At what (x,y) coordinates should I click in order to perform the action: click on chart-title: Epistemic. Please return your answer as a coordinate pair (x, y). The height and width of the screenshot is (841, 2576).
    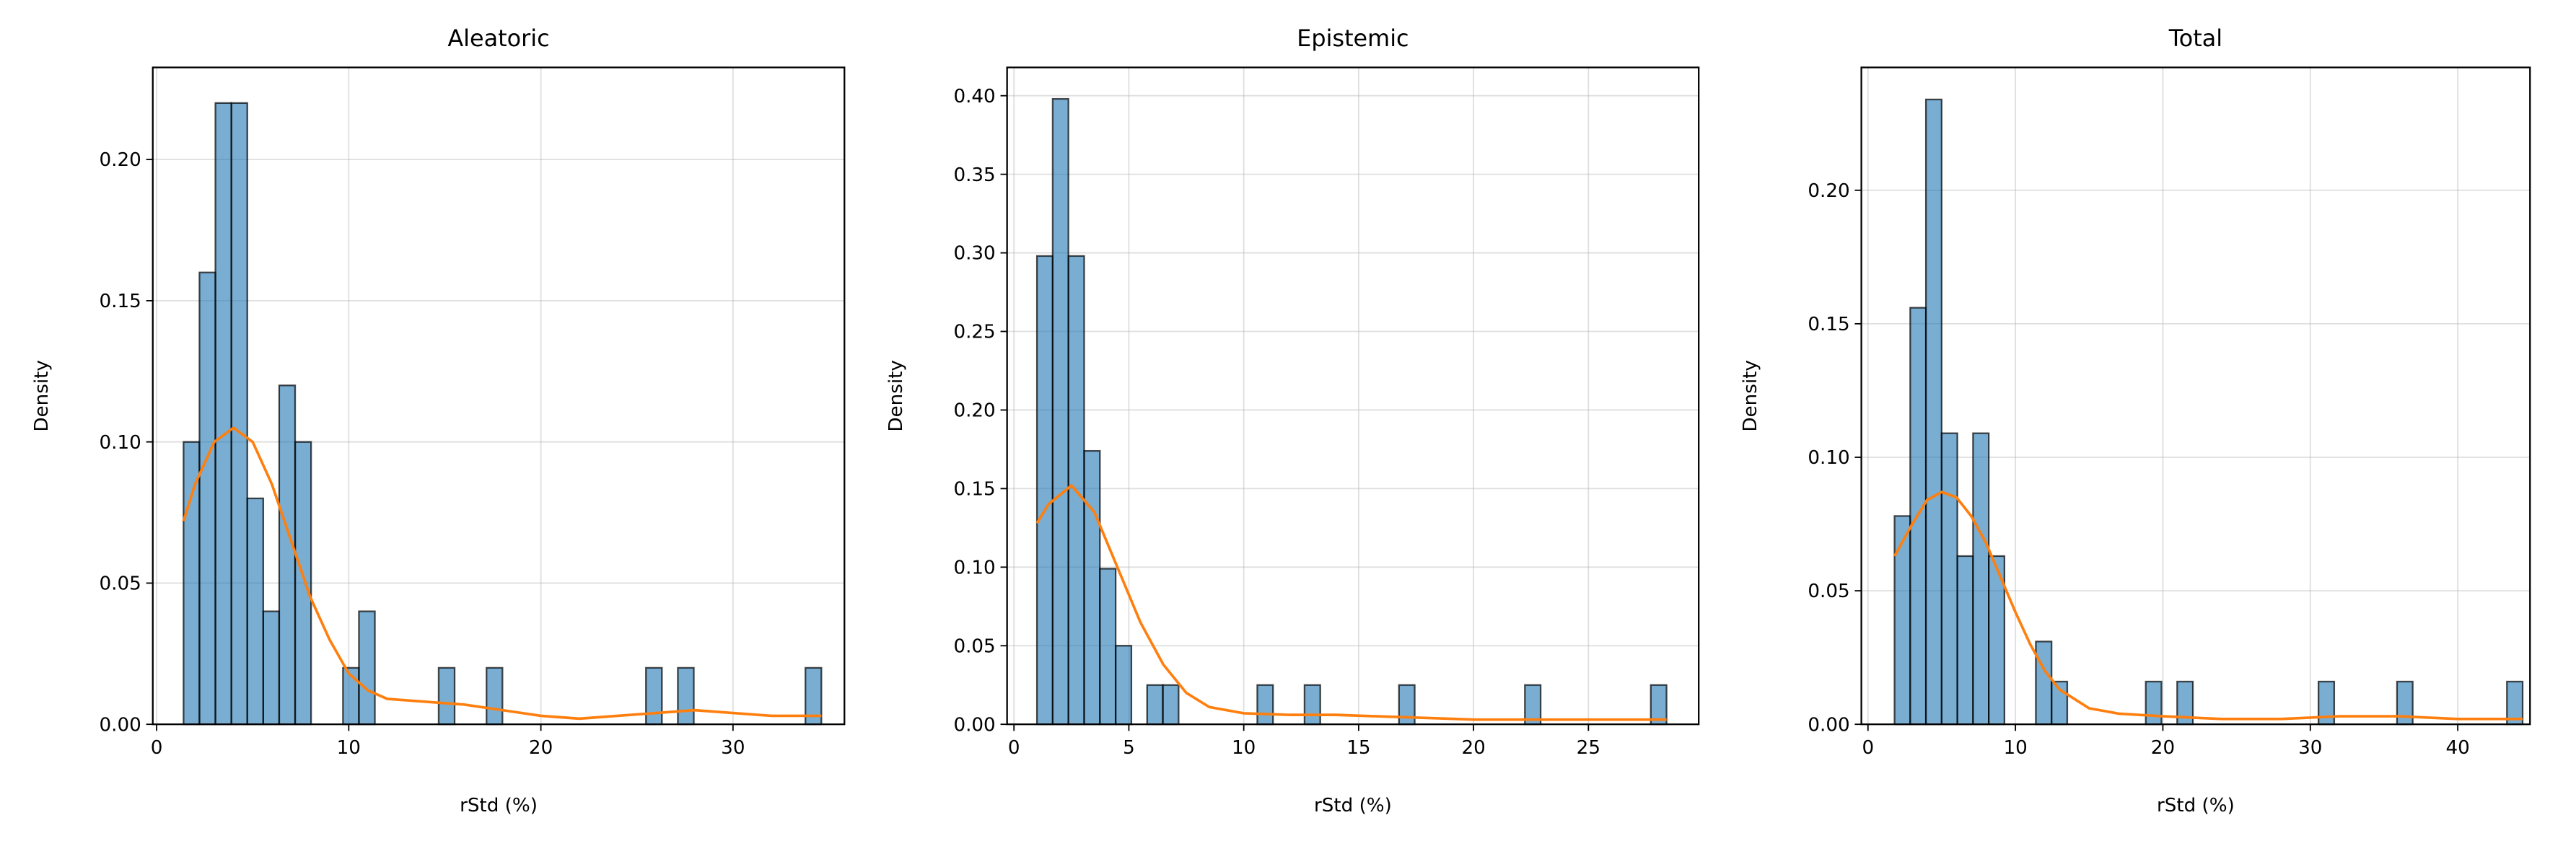
    Looking at the image, I should click on (1353, 38).